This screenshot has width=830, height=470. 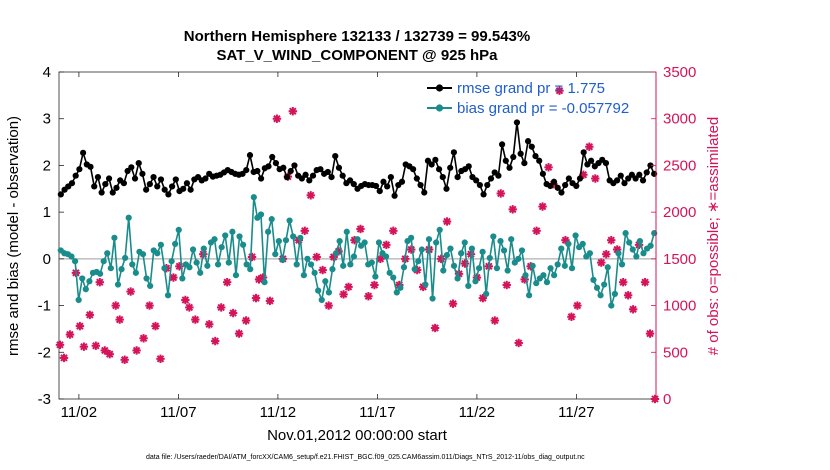 What do you see at coordinates (675, 352) in the screenshot?
I see `right-tick-label: 500` at bounding box center [675, 352].